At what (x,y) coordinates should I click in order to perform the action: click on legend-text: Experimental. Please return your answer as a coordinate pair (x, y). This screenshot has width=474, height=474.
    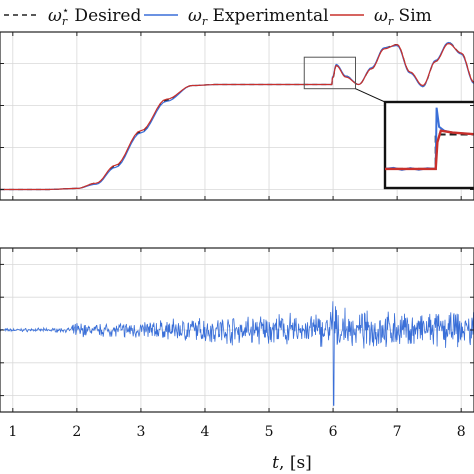
    Looking at the image, I should click on (267, 16).